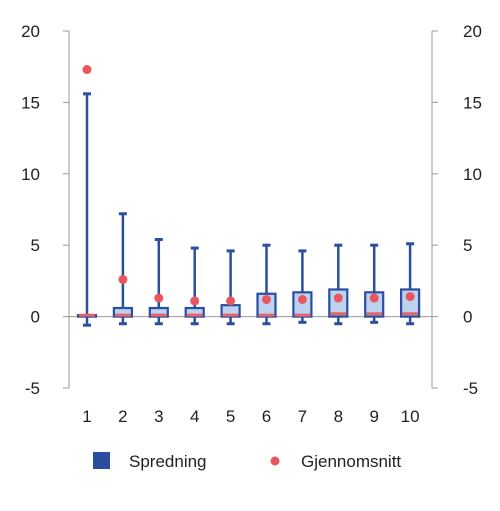 The image size is (500, 511). I want to click on x-tick-label: 6, so click(266, 416).